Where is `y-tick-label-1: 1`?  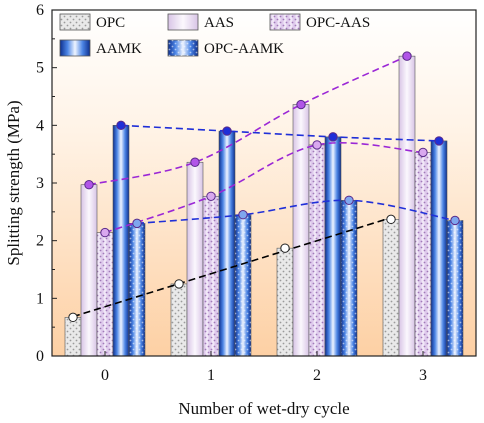 y-tick-label-1: 1 is located at coordinates (40, 298).